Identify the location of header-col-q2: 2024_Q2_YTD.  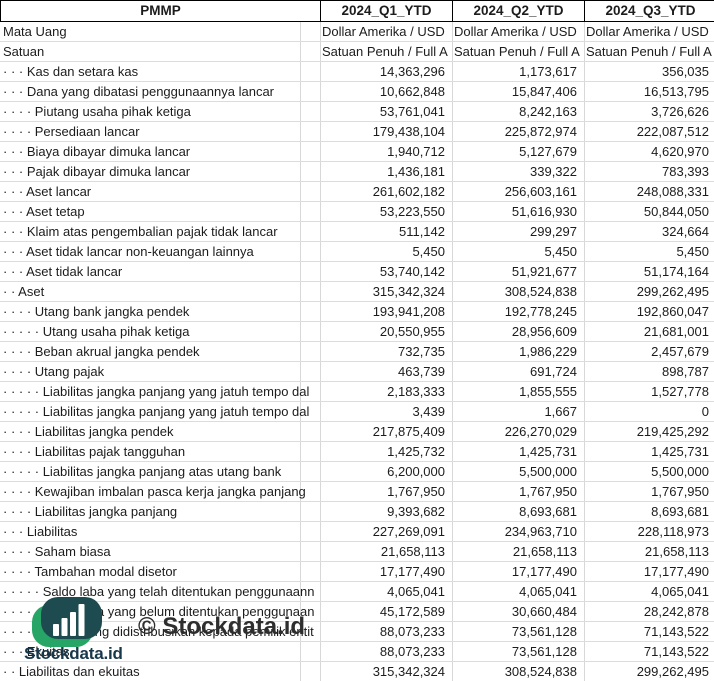
(519, 11).